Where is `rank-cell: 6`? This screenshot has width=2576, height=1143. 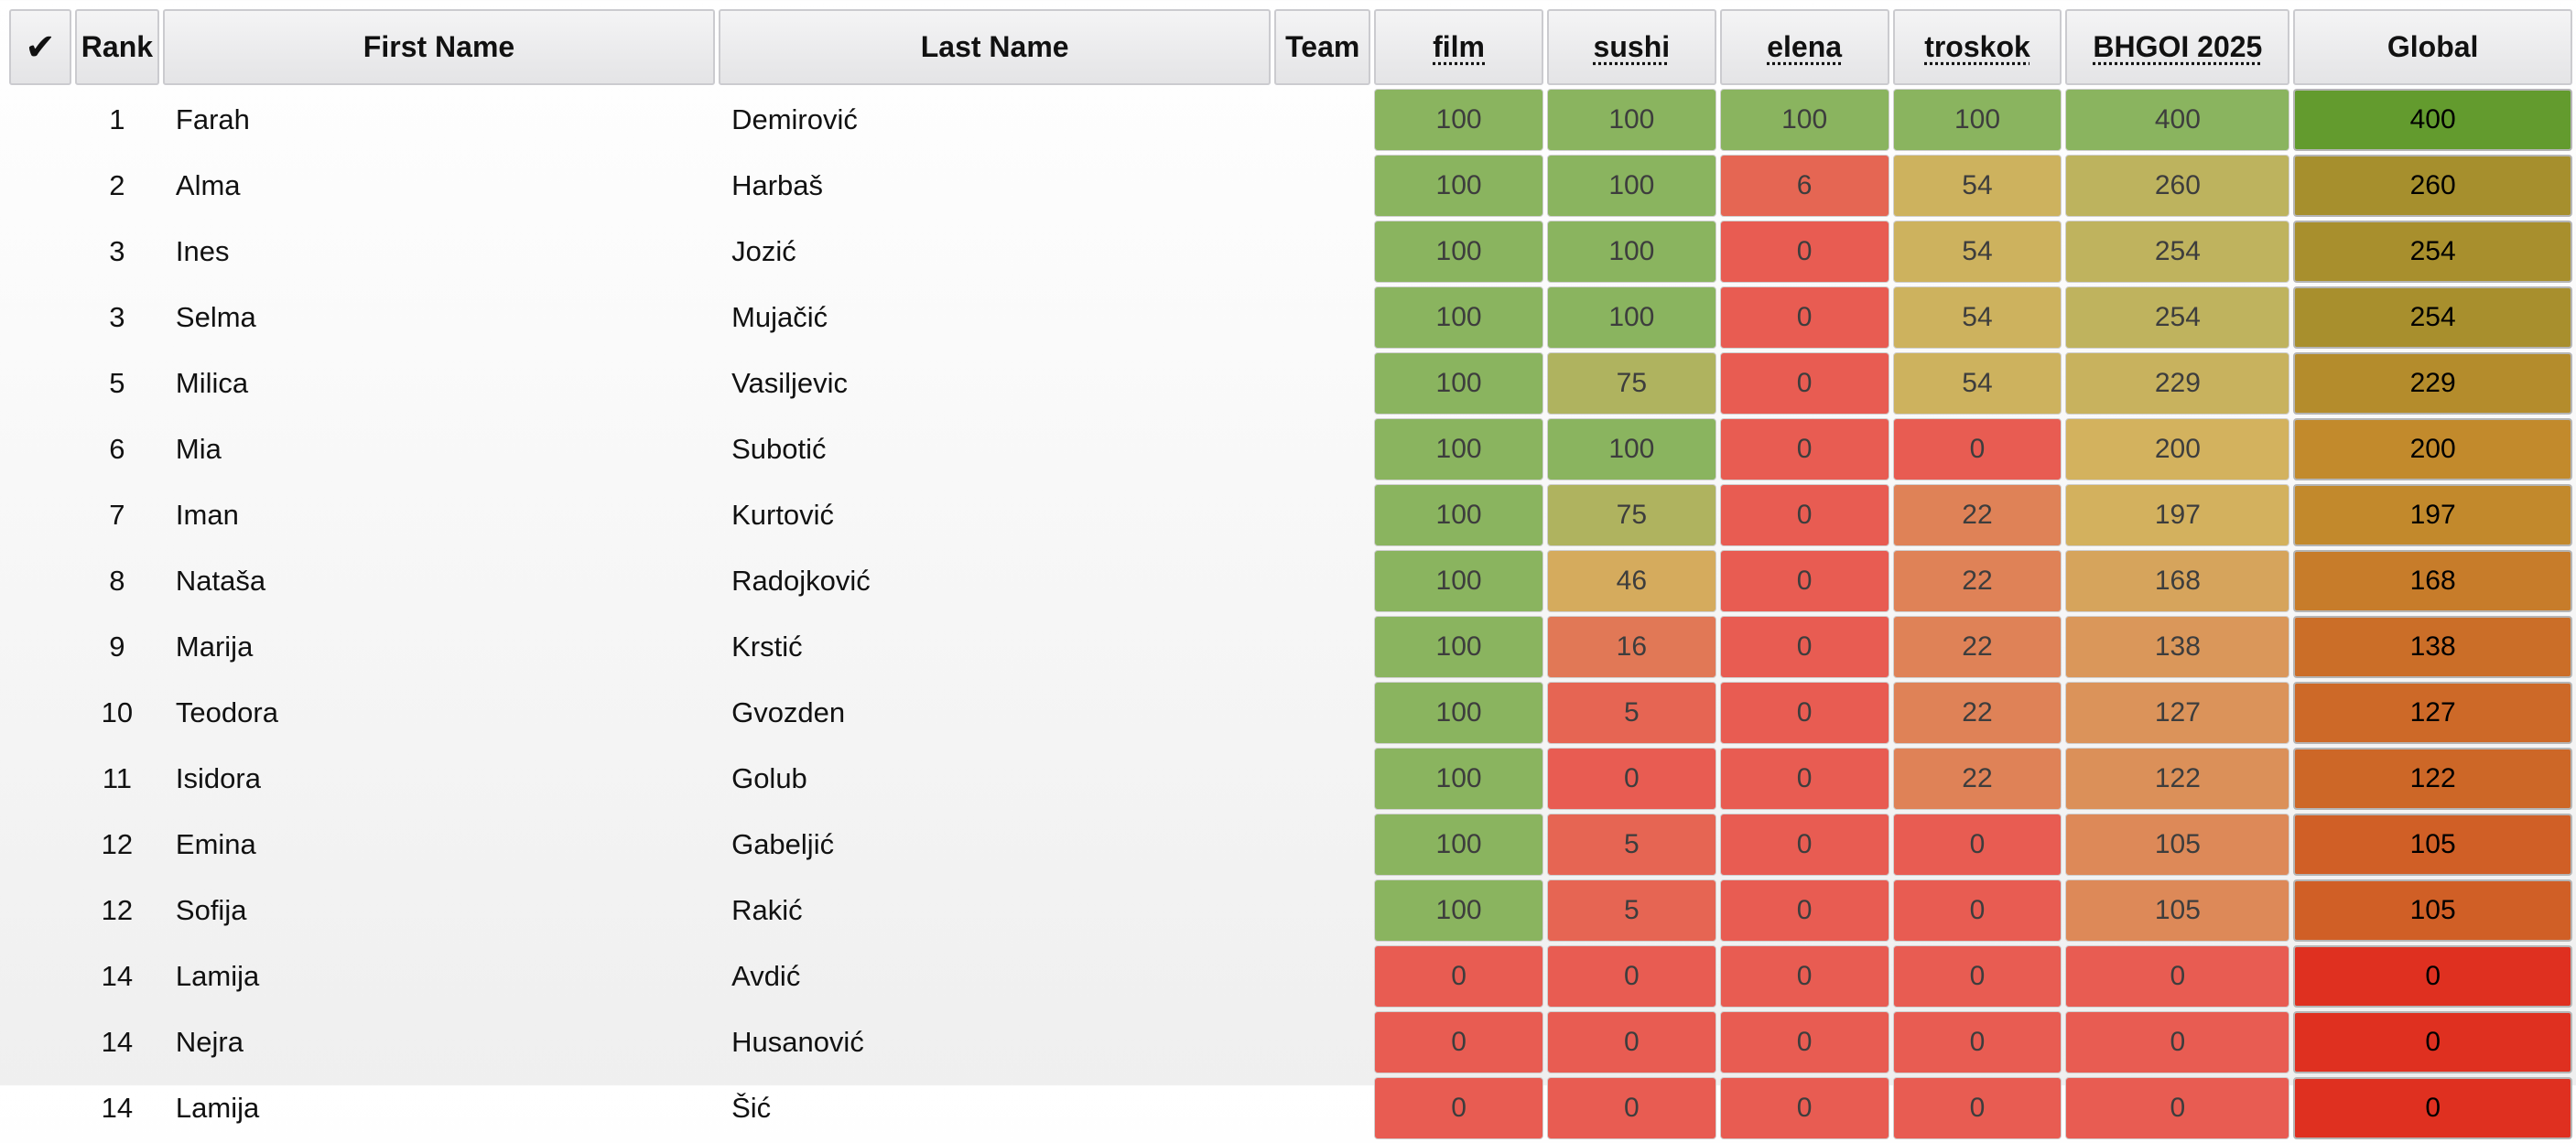
rank-cell: 6 is located at coordinates (117, 449).